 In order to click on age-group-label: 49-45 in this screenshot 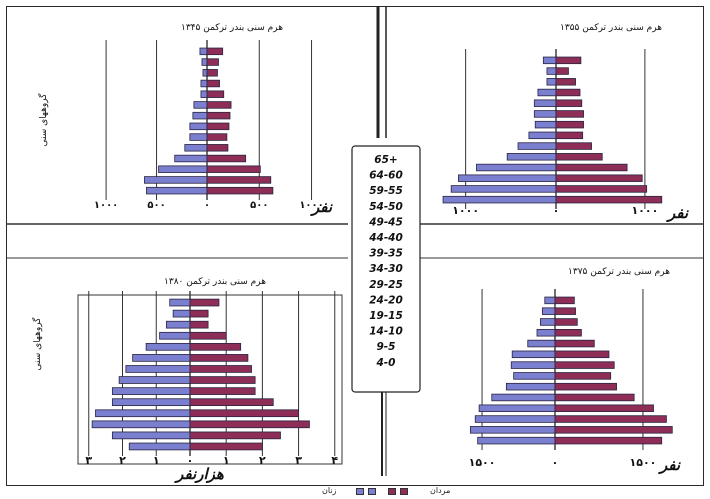, I will do `click(385, 222)`.